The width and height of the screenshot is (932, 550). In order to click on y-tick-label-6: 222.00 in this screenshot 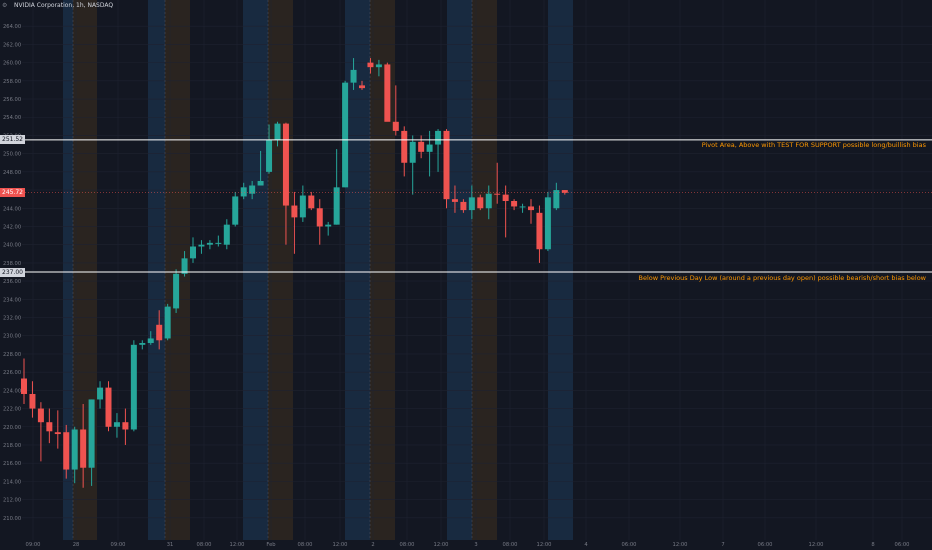, I will do `click(12, 410)`.